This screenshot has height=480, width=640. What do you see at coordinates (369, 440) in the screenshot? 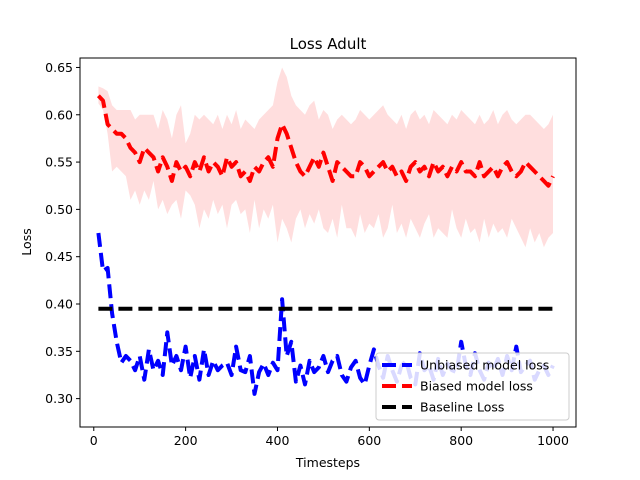
I see `x-tick-label: 600` at bounding box center [369, 440].